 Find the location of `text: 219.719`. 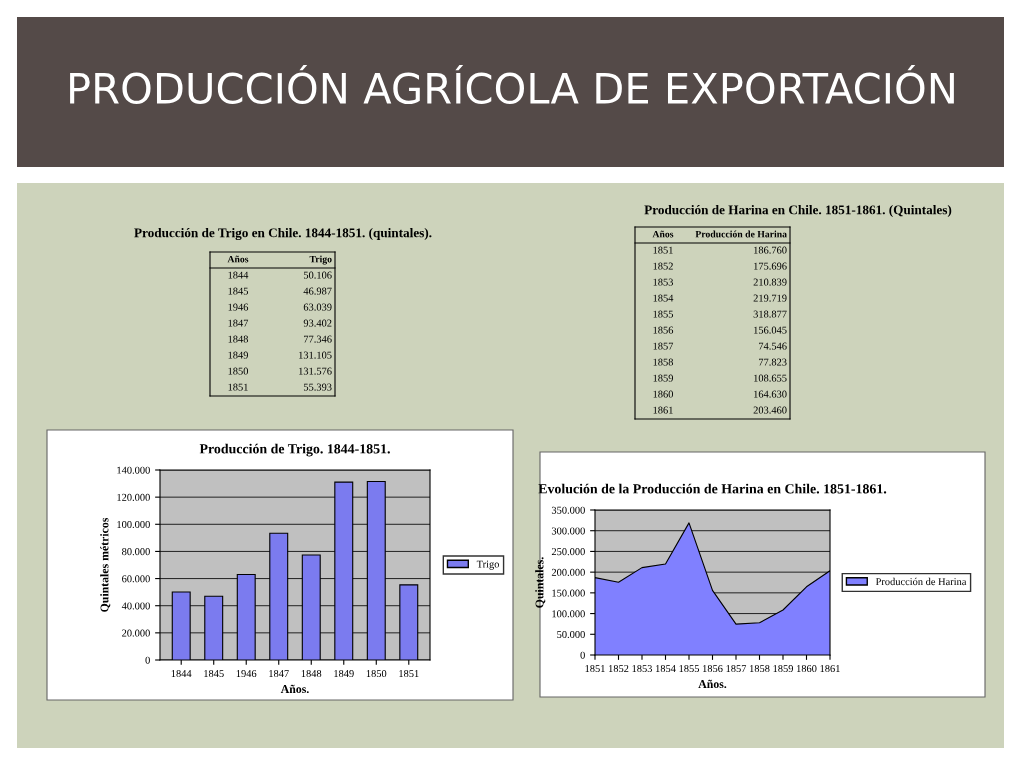

text: 219.719 is located at coordinates (770, 298).